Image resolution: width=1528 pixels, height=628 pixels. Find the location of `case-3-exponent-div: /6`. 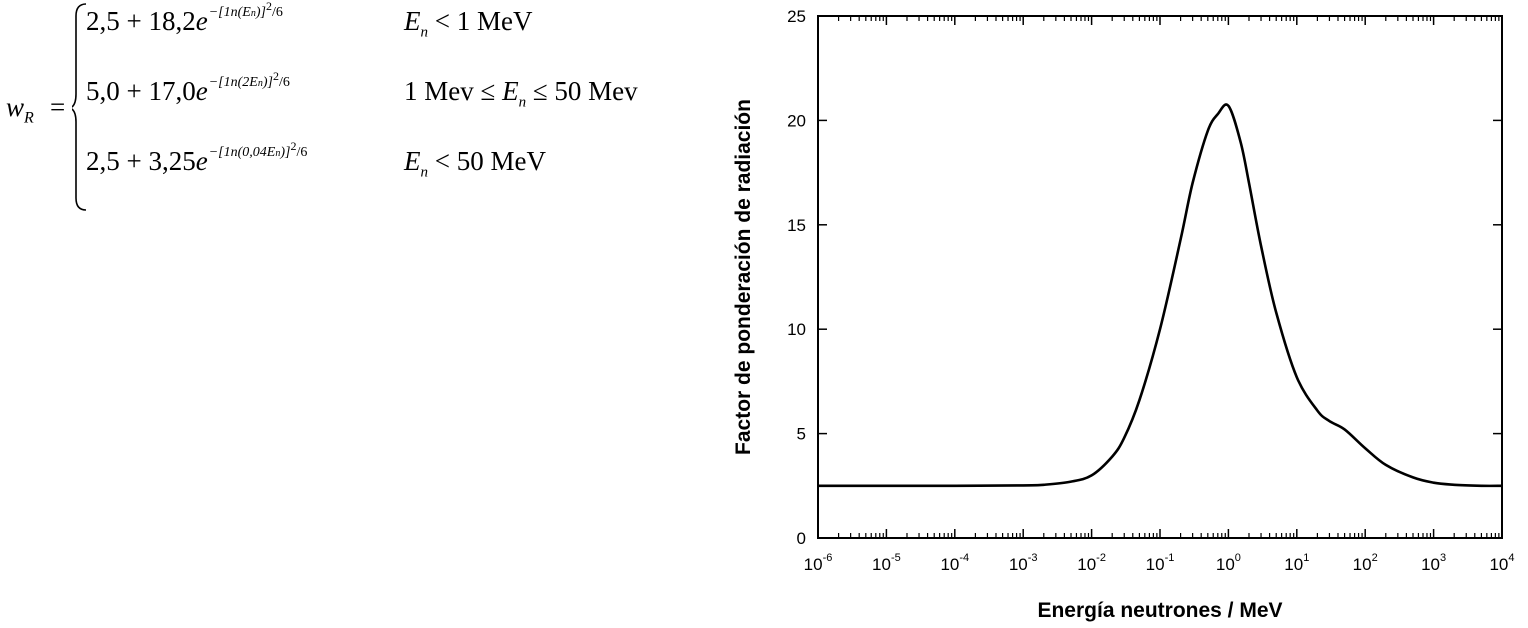

case-3-exponent-div: /6 is located at coordinates (302, 152).